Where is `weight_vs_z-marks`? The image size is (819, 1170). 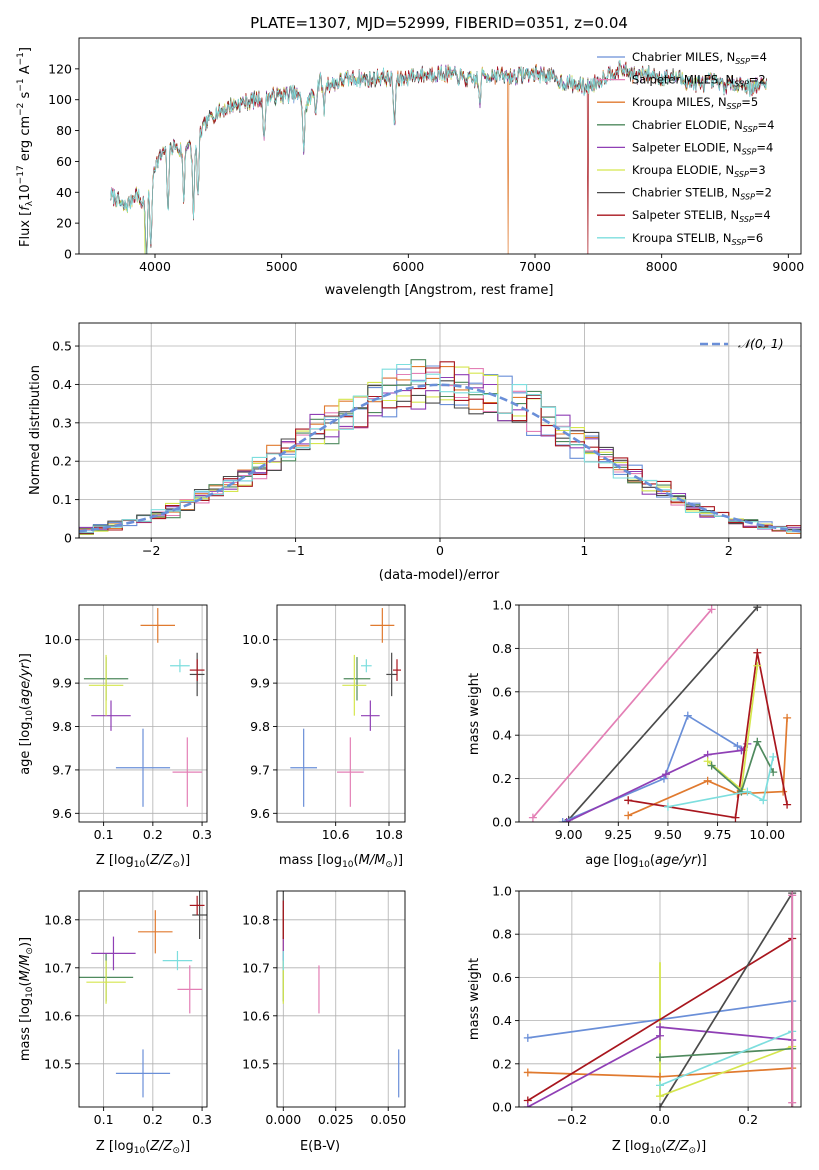
weight_vs_z-marks is located at coordinates (660, 999).